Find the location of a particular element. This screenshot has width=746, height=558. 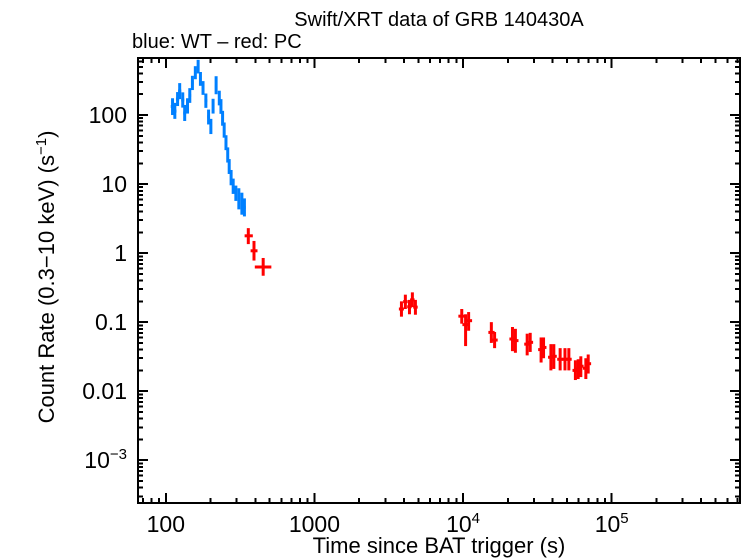

tick-label: 0.1 is located at coordinates (111, 322).